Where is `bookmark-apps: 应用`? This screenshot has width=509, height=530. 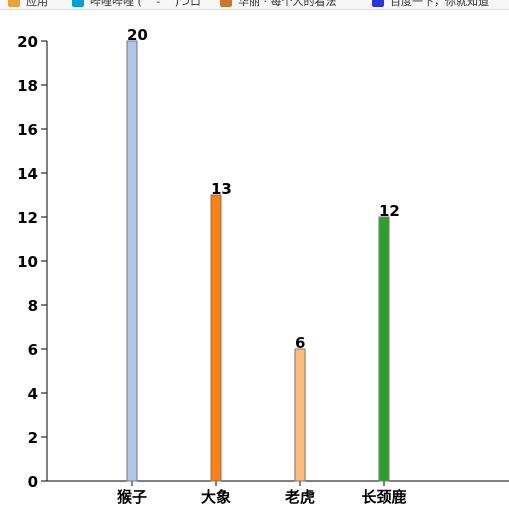
bookmark-apps: 应用 is located at coordinates (28, 4).